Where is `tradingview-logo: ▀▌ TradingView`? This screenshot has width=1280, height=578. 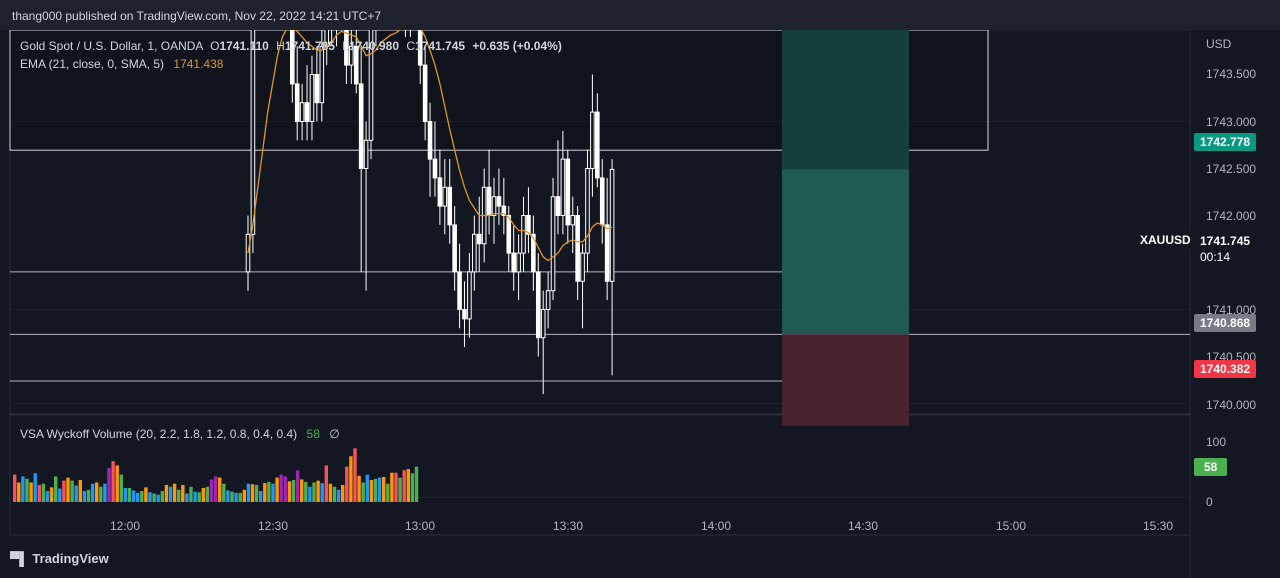 tradingview-logo: ▀▌ TradingView is located at coordinates (59, 558).